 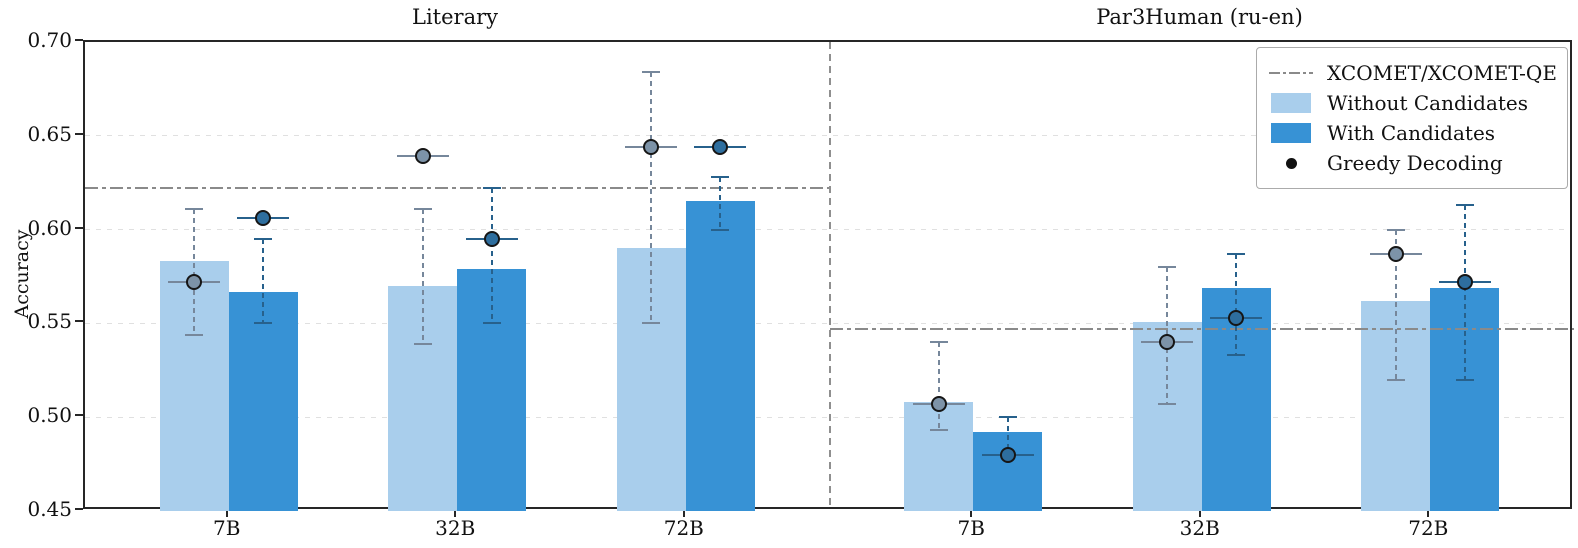 What do you see at coordinates (22, 274) in the screenshot?
I see `y-axis-label: Accuracy` at bounding box center [22, 274].